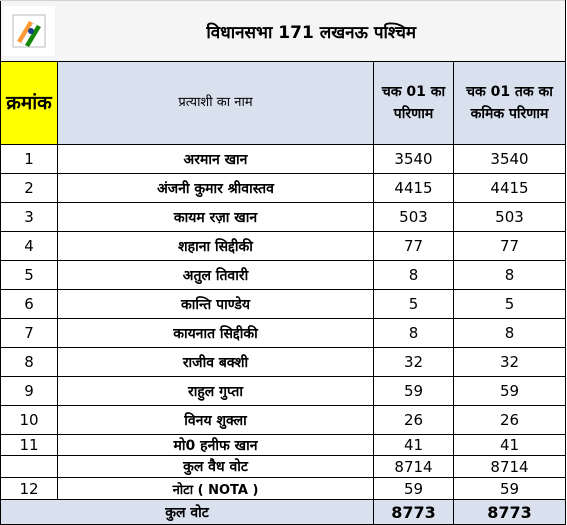  Describe the element at coordinates (413, 103) in the screenshot. I see `round-result-column-header: चक 01 का परिणाम` at that location.